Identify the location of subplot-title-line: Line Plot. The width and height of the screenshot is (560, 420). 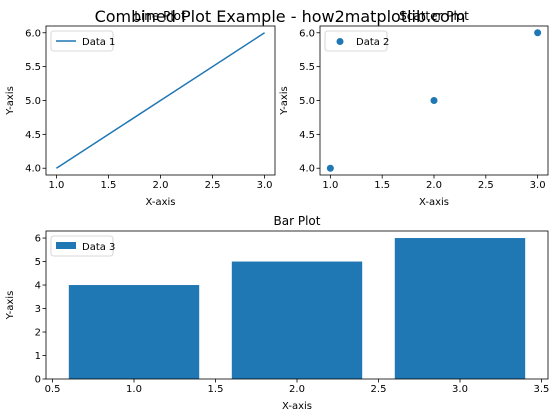
(160, 16).